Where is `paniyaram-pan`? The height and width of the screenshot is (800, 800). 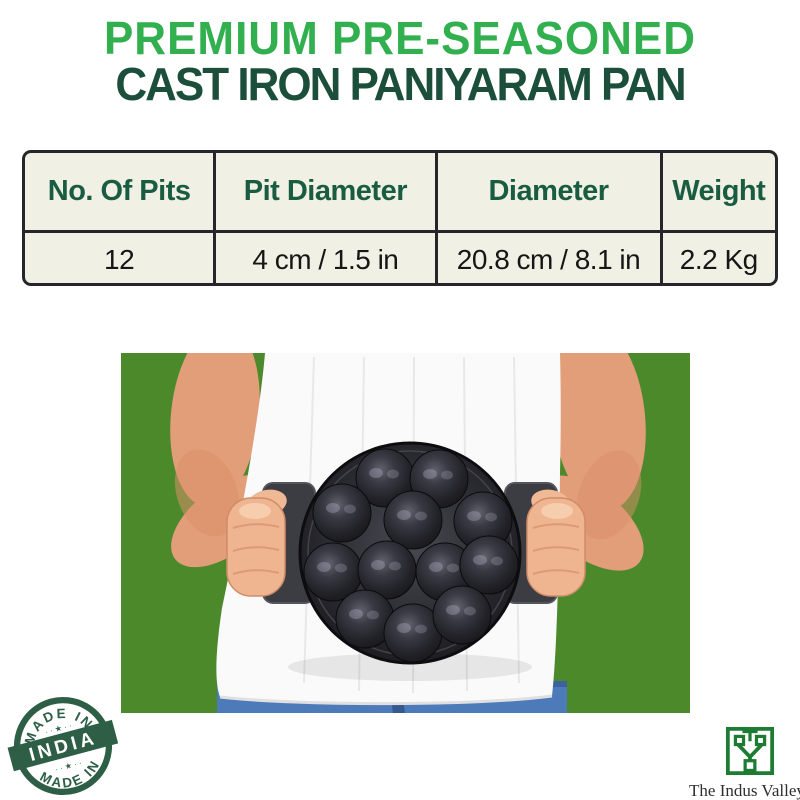 paniyaram-pan is located at coordinates (410, 553).